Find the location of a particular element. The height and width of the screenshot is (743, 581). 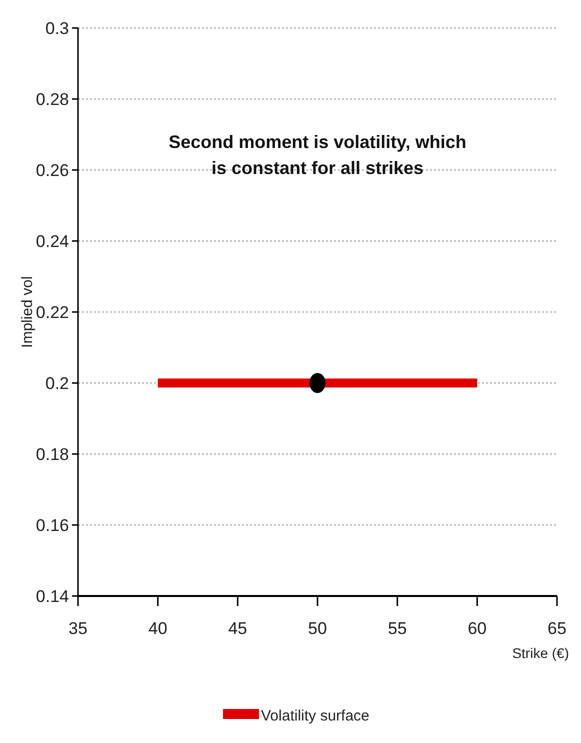

y-tick-label: 0.2 is located at coordinates (57, 383).